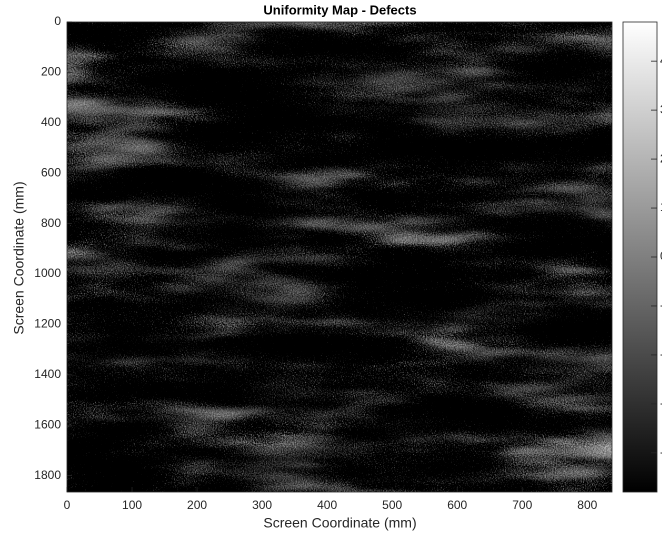  Describe the element at coordinates (661, 305) in the screenshot. I see `colorbar-tick-label: -1` at that location.